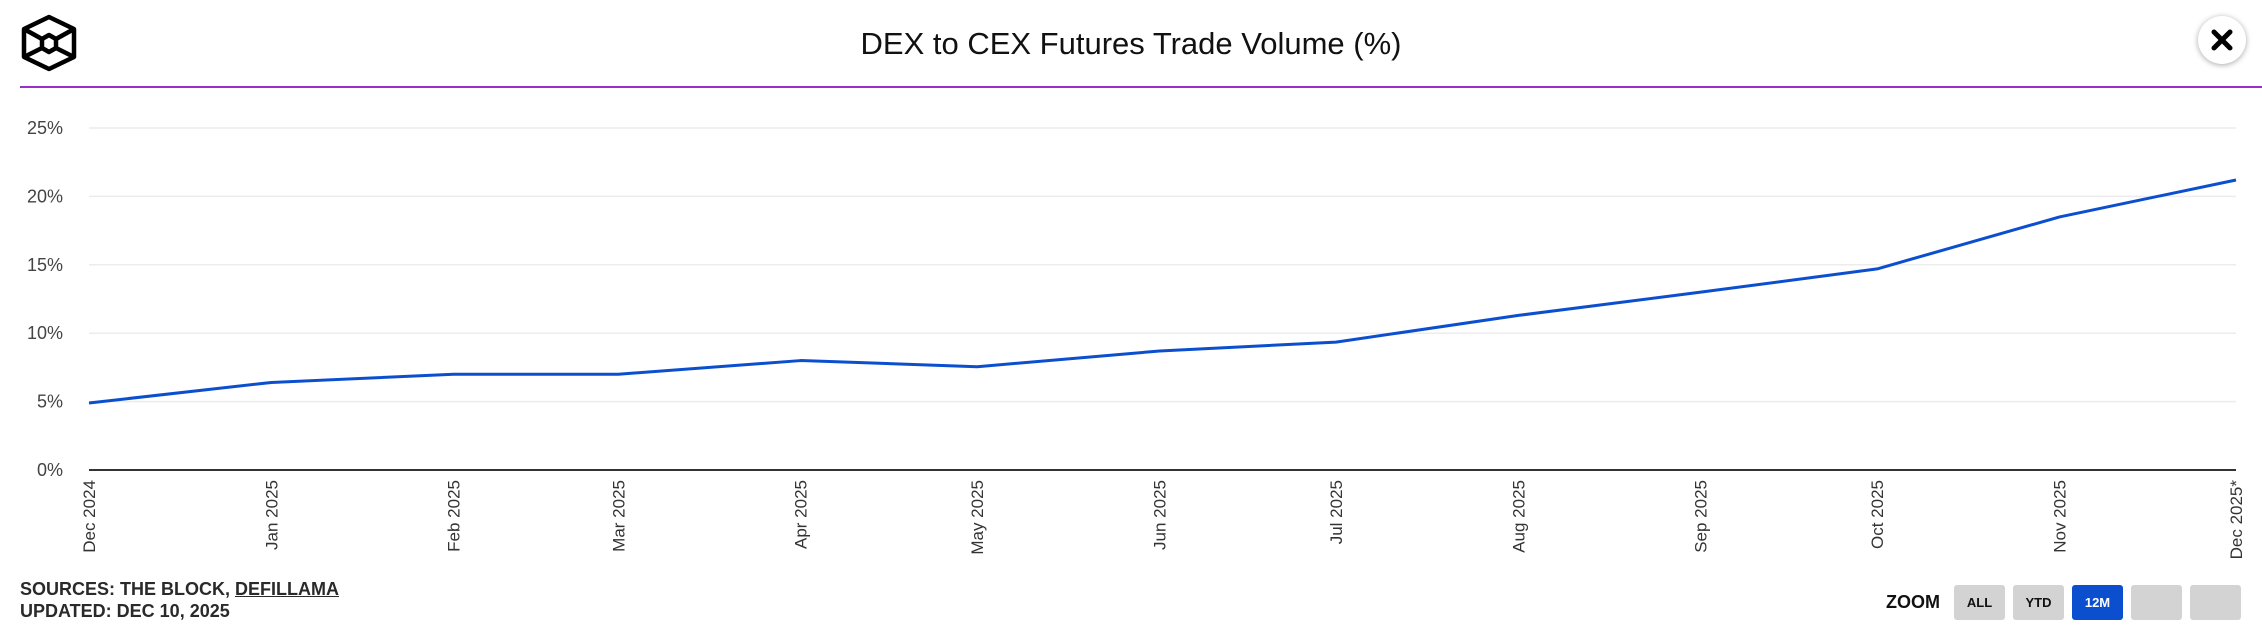 The height and width of the screenshot is (642, 2262). What do you see at coordinates (1336, 512) in the screenshot?
I see `x-tick-label: Jul 2025` at bounding box center [1336, 512].